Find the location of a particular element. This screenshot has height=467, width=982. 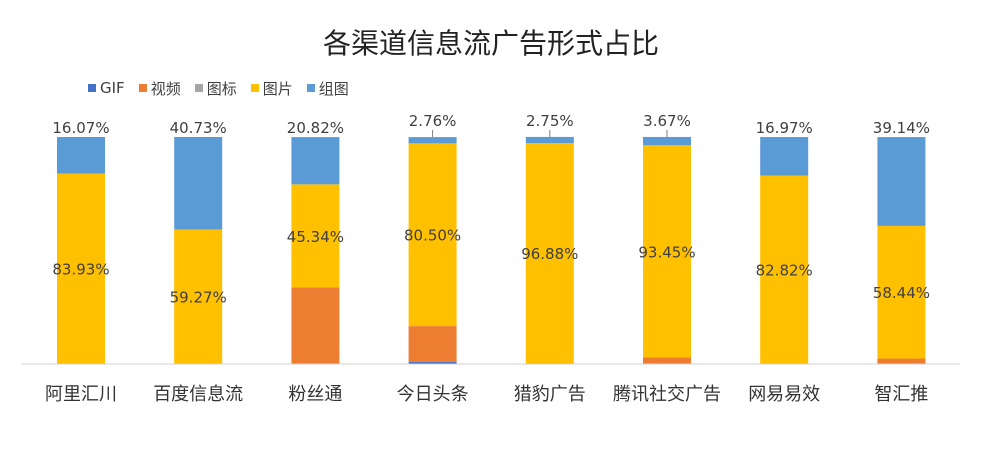

data-label: 2.76% is located at coordinates (433, 121).